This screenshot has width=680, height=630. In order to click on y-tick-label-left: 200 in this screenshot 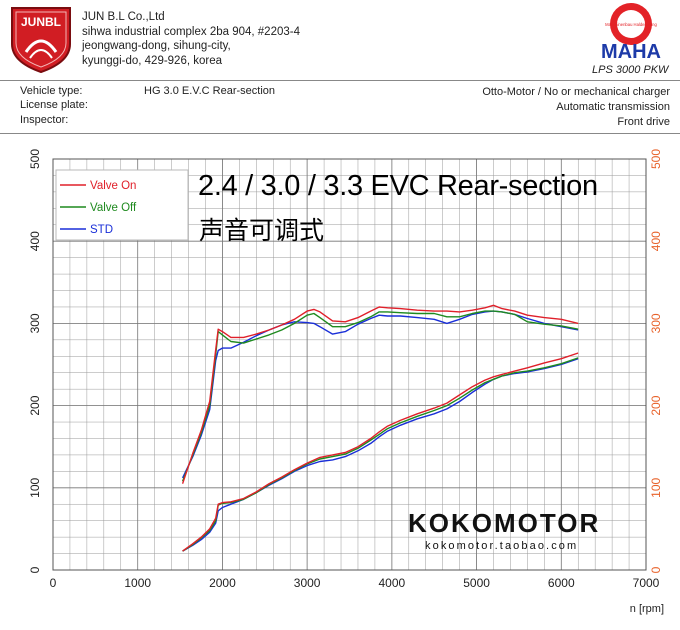, I will do `click(35, 405)`.